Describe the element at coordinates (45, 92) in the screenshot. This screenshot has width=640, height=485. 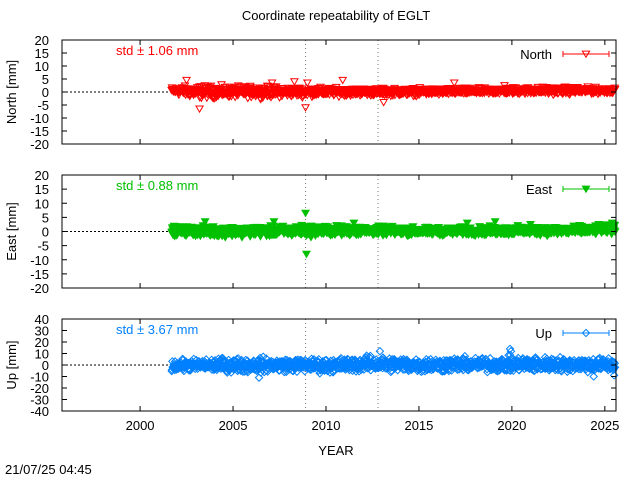
I see `ytick-label-north-4: 0` at that location.